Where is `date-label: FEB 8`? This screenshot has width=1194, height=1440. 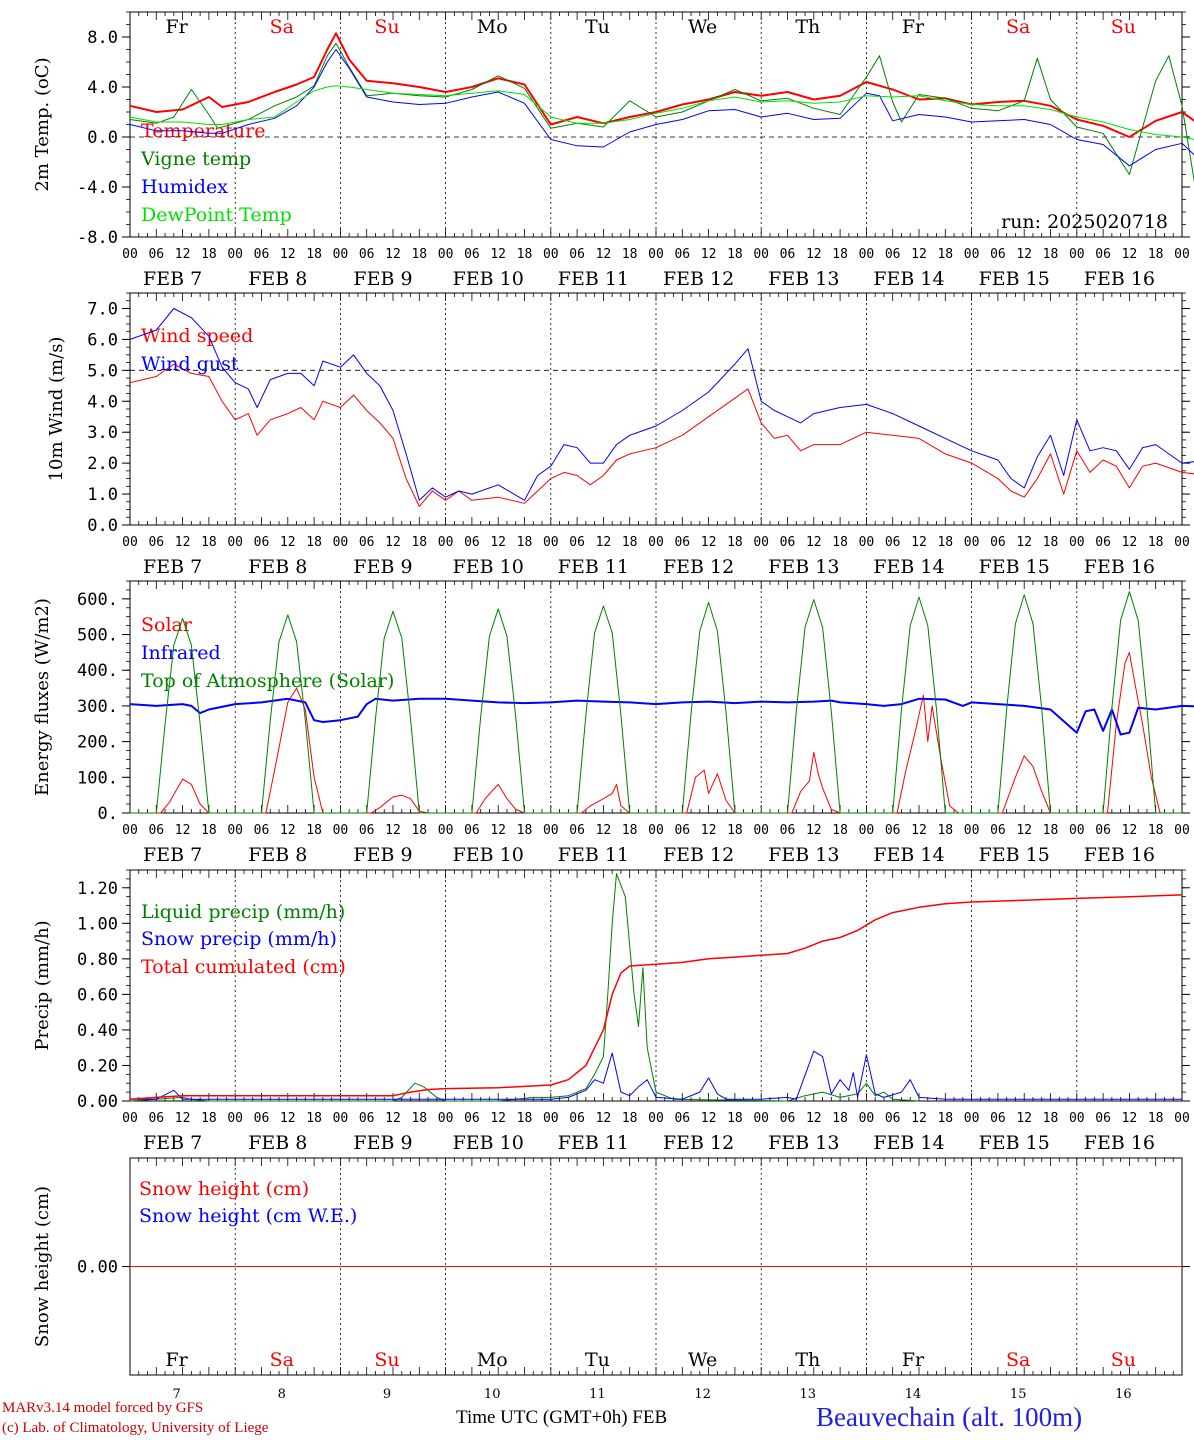
date-label: FEB 8 is located at coordinates (277, 567).